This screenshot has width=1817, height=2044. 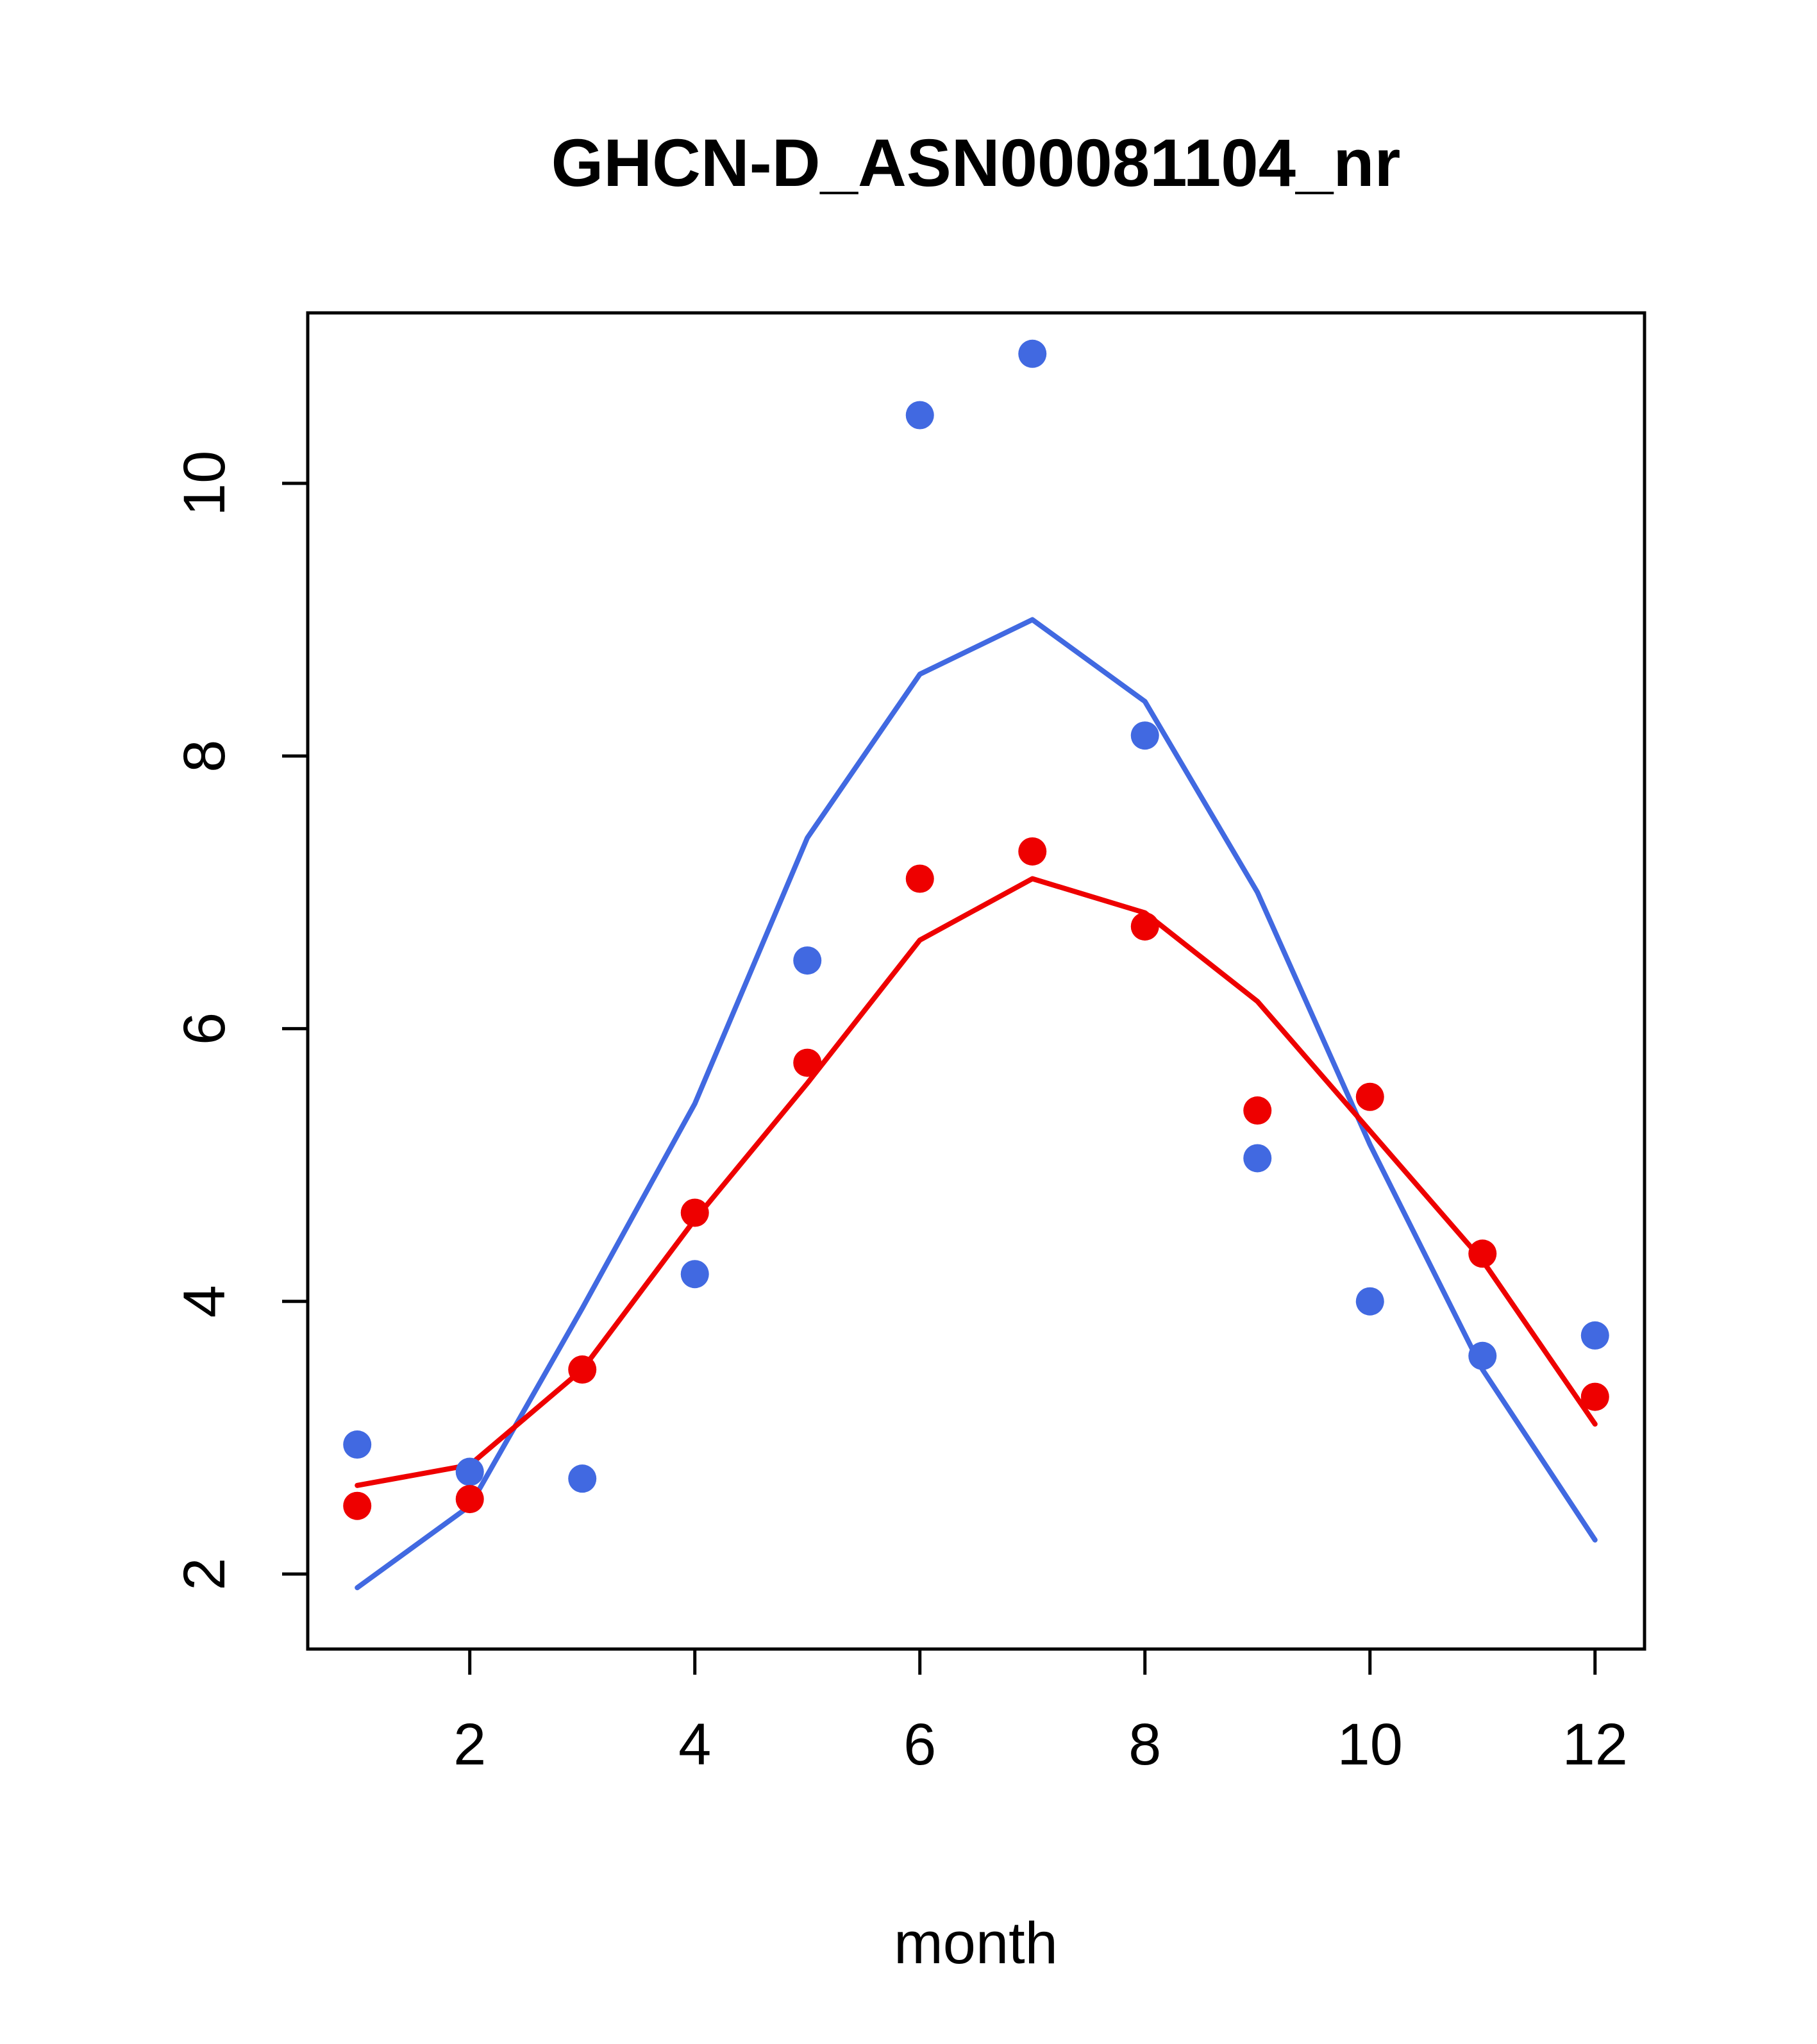 What do you see at coordinates (1144, 1744) in the screenshot?
I see `x-tick-label: 8` at bounding box center [1144, 1744].